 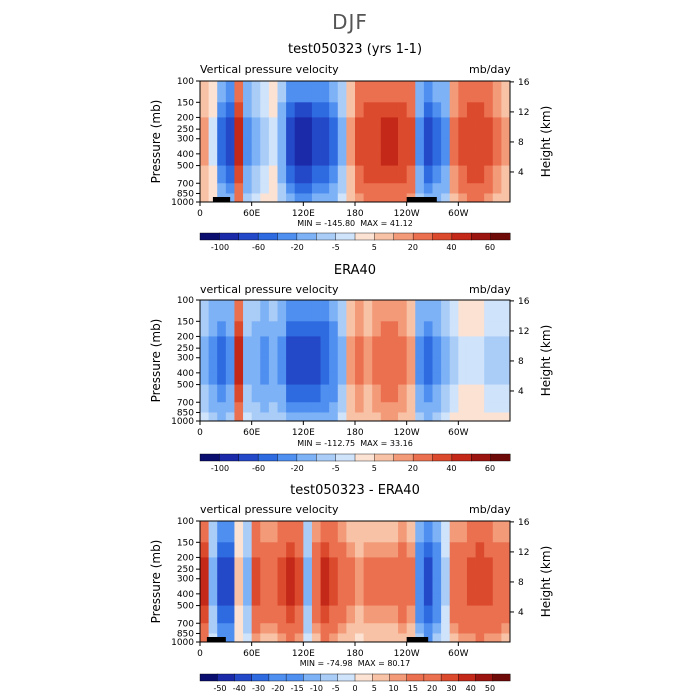 I want to click on right-tick-label: 8, so click(x=521, y=362).